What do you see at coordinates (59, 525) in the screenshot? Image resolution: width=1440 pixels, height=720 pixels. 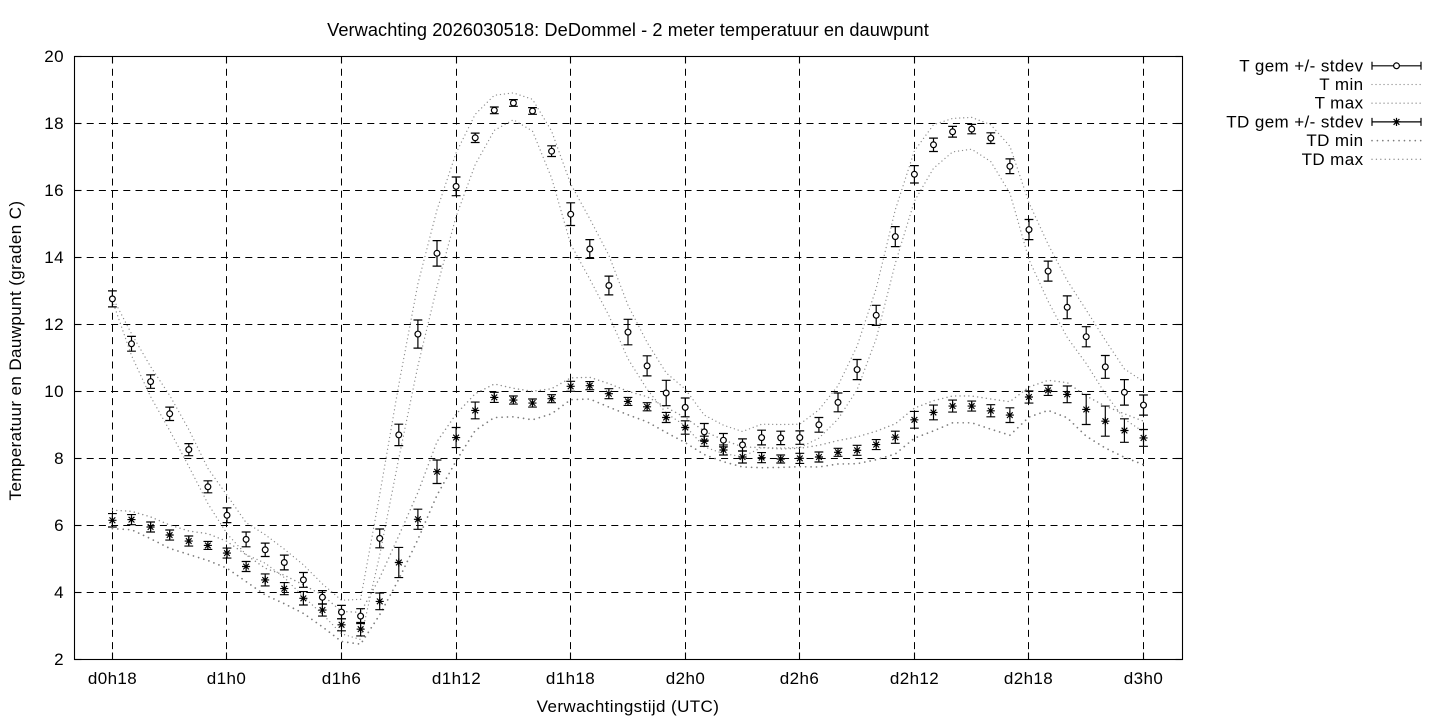 I see `svg-text: 6` at bounding box center [59, 525].